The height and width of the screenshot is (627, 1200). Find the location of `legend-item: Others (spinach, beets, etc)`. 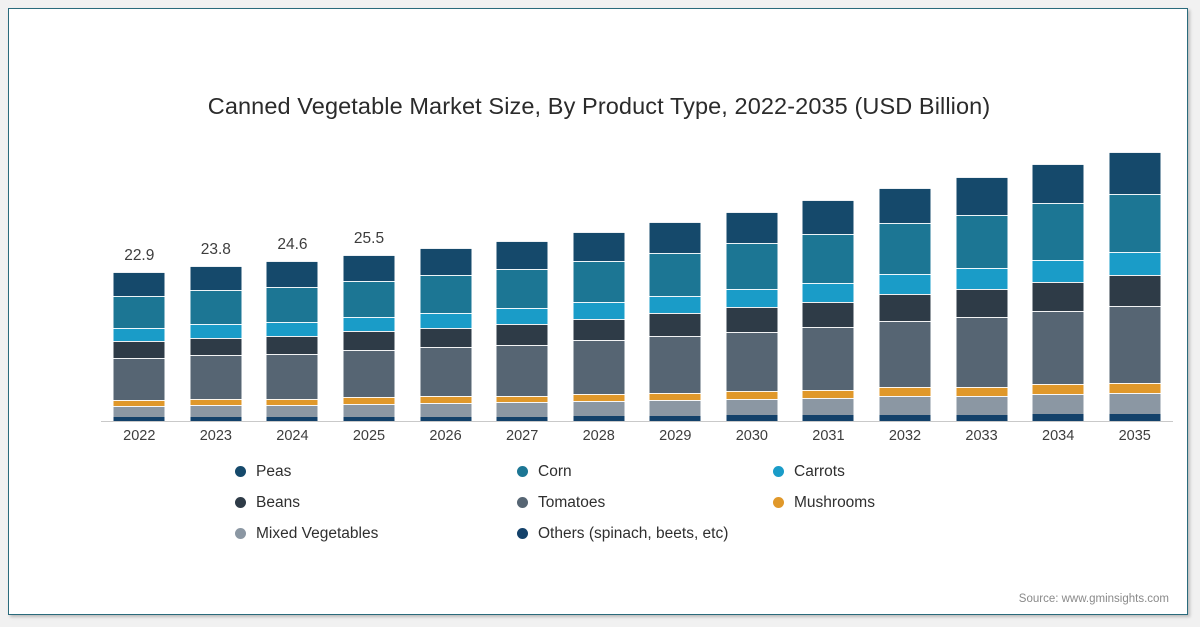

legend-item: Others (spinach, beets, etc) is located at coordinates (645, 534).